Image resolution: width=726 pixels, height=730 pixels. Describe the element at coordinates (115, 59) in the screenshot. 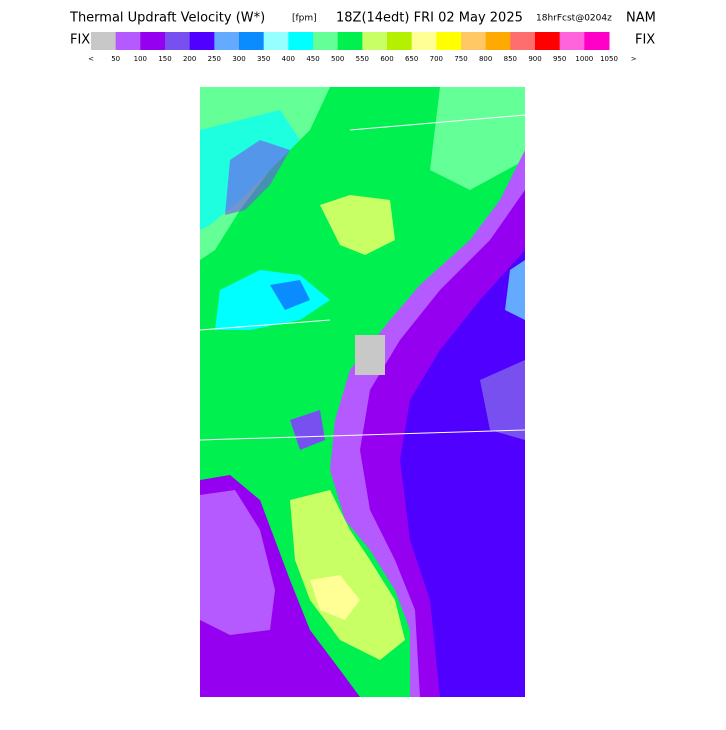

I see `legend-label: 50` at that location.